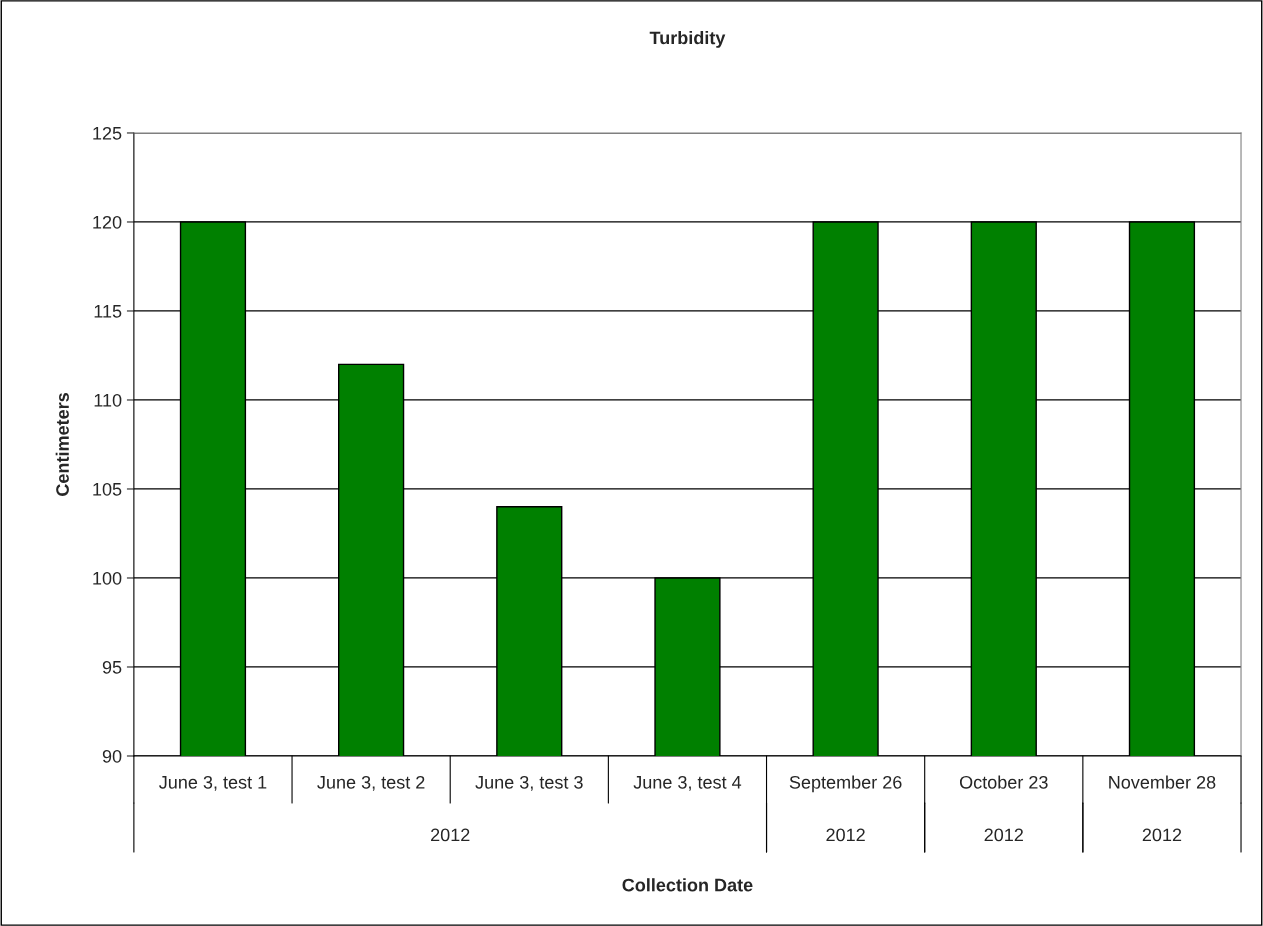 This screenshot has height=926, width=1263. Describe the element at coordinates (107, 222) in the screenshot. I see `y-tick-label: 120` at that location.